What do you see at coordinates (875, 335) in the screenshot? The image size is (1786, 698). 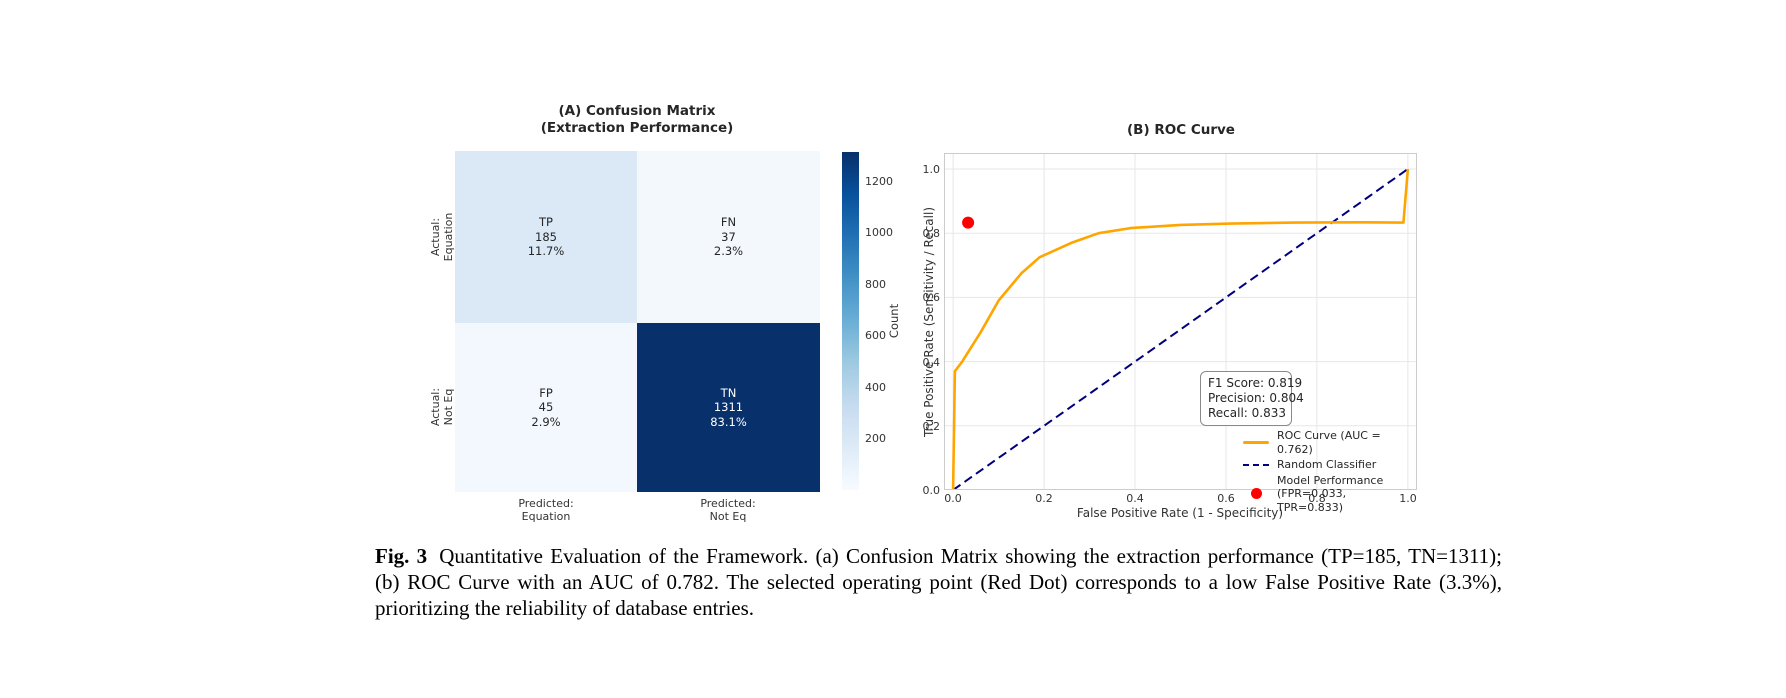 I see `colorbar-tick-600: 600` at bounding box center [875, 335].